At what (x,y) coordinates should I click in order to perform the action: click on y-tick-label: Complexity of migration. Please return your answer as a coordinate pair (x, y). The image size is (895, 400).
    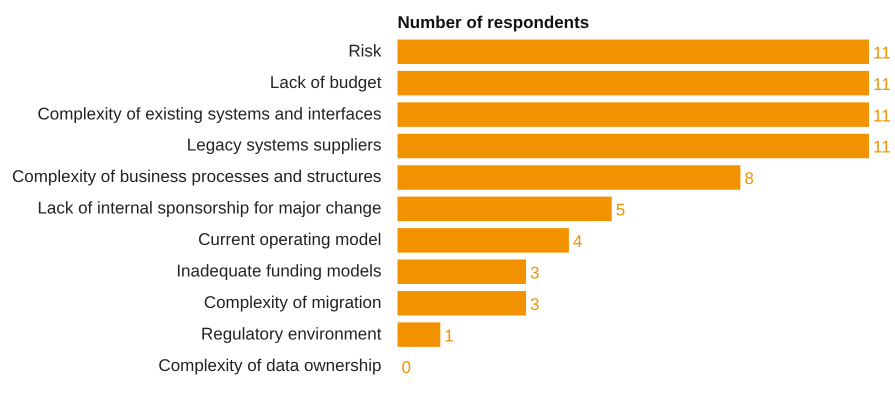
    Looking at the image, I should click on (293, 302).